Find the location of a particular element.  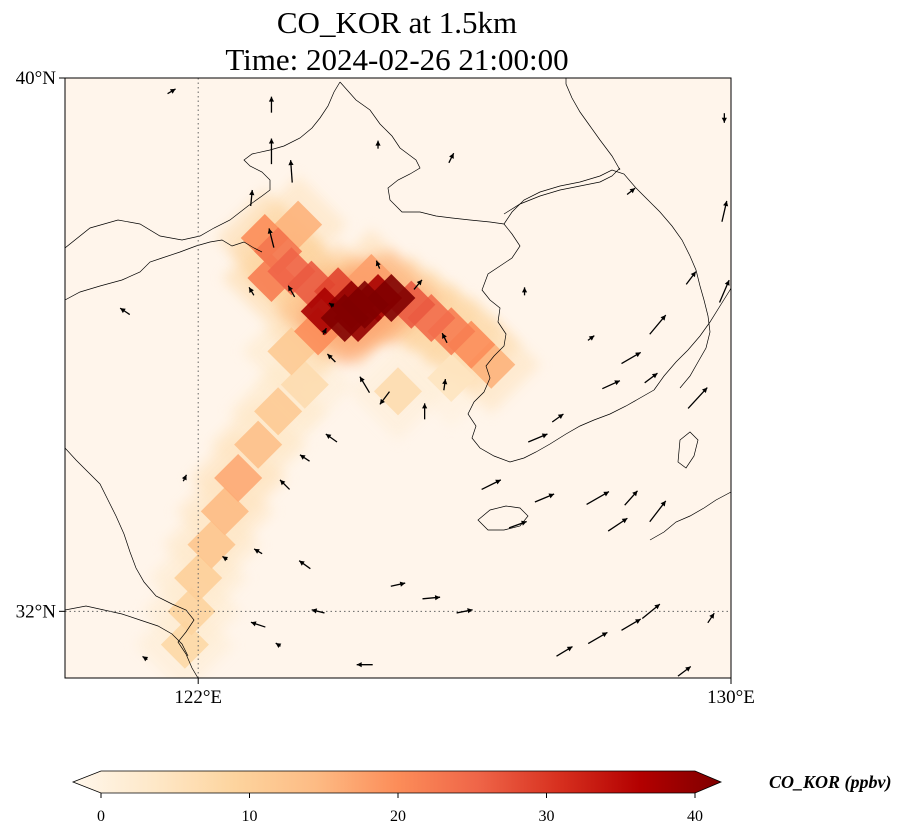

coastline-liaodong is located at coordinates (422, 153).